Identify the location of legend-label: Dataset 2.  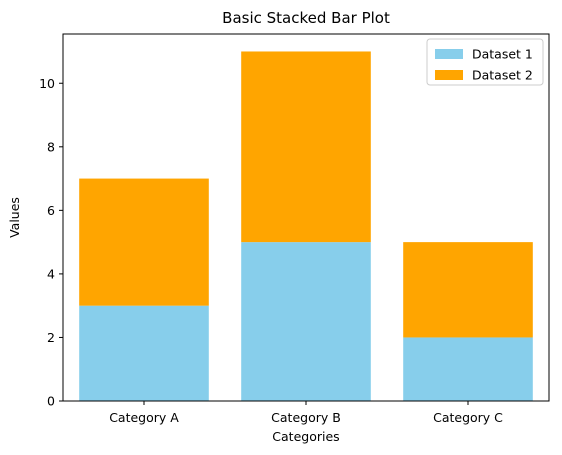
(502, 75).